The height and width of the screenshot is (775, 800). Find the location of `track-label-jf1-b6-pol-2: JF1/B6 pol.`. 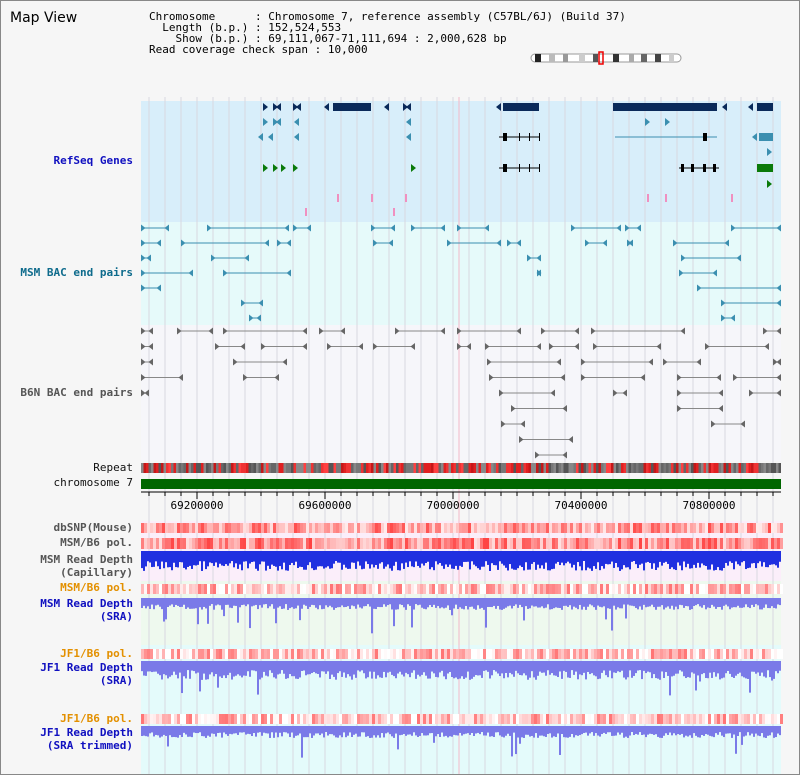

track-label-jf1-b6-pol-2: JF1/B6 pol. is located at coordinates (96, 718).